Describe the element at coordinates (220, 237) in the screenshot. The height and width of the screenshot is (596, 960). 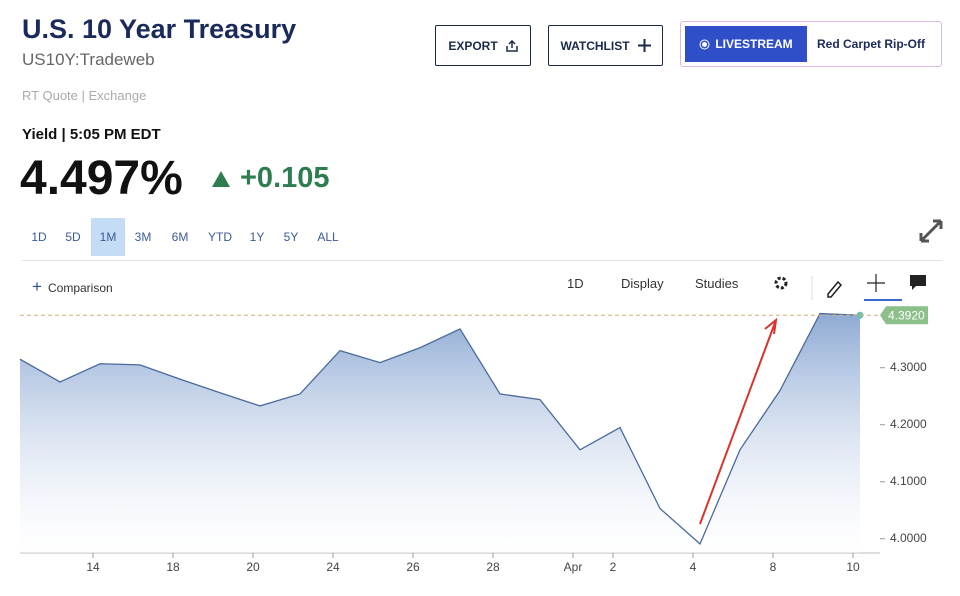
I see `range-button: YTD` at that location.